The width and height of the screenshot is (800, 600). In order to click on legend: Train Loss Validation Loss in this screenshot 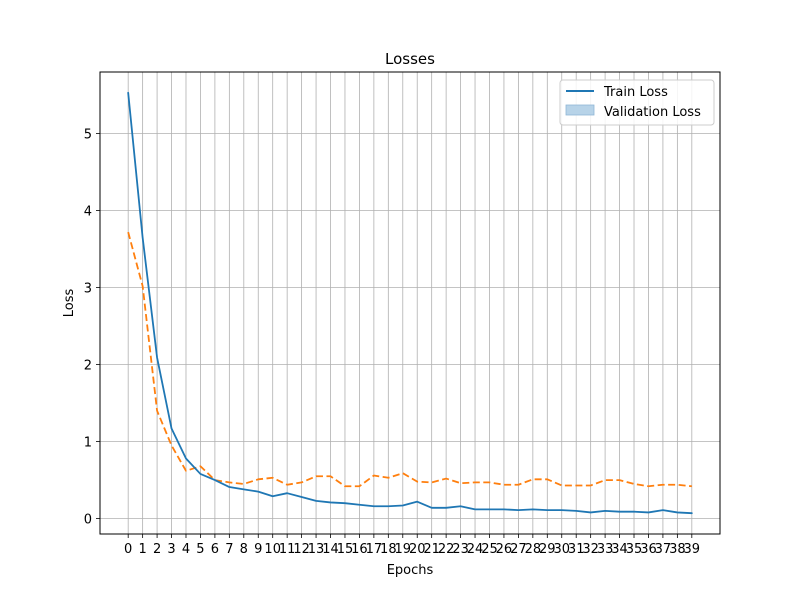, I will do `click(637, 102)`.